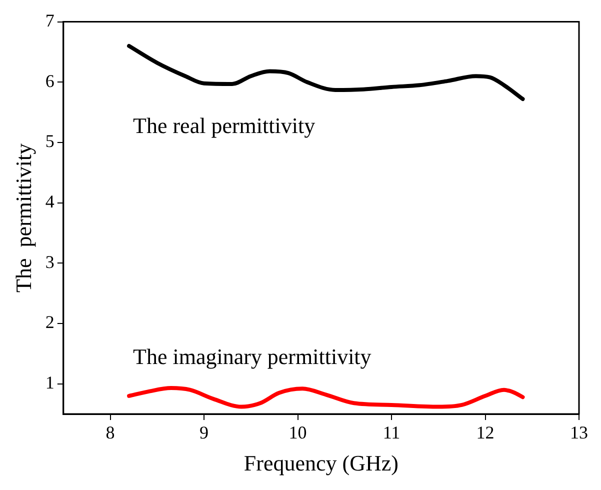 The width and height of the screenshot is (601, 490). What do you see at coordinates (49, 20) in the screenshot?
I see `y-tick-label: 7` at bounding box center [49, 20].